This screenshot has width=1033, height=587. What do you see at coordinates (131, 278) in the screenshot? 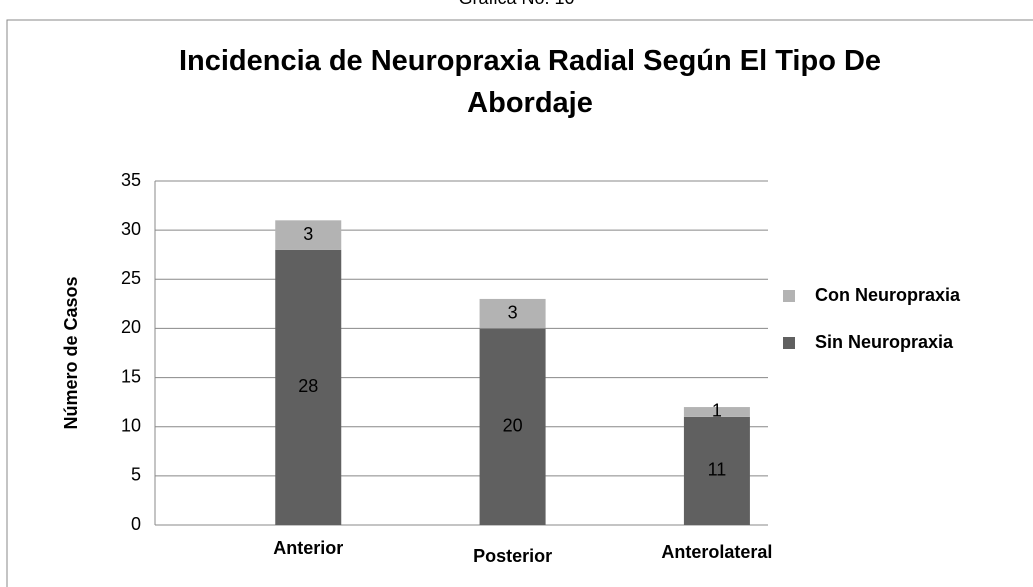
I see `y-tick-label: 25` at bounding box center [131, 278].